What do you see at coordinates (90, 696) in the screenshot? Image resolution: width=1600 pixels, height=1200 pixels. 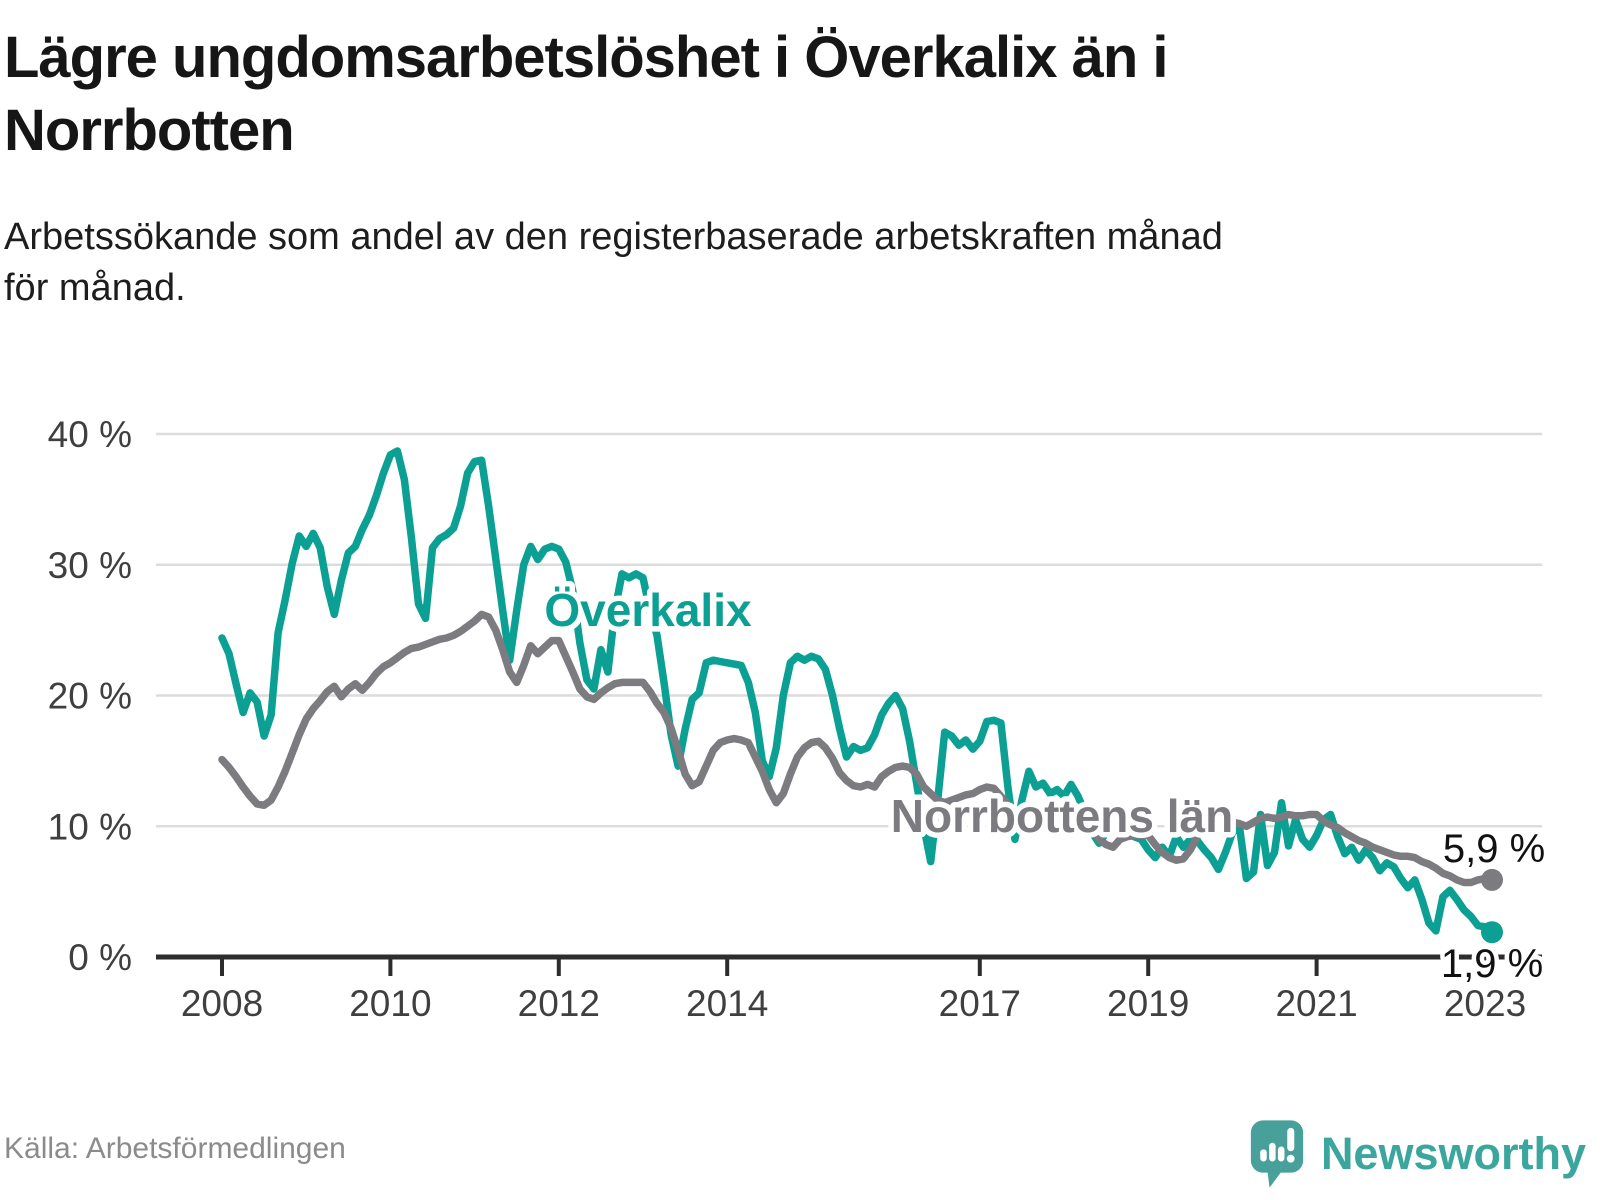 I see `y-axis-tick-label: 20 %` at bounding box center [90, 696].